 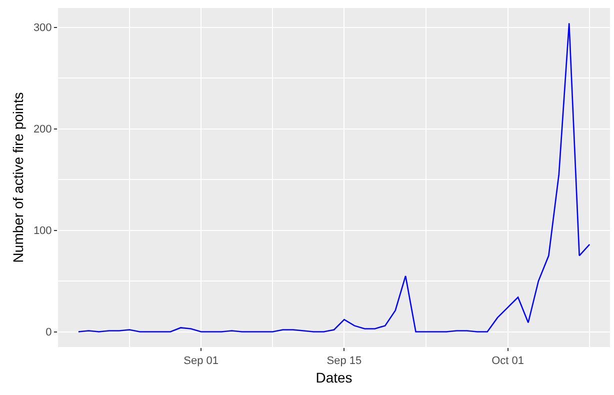 I want to click on x-tick-label: Oct 01, so click(x=508, y=361).